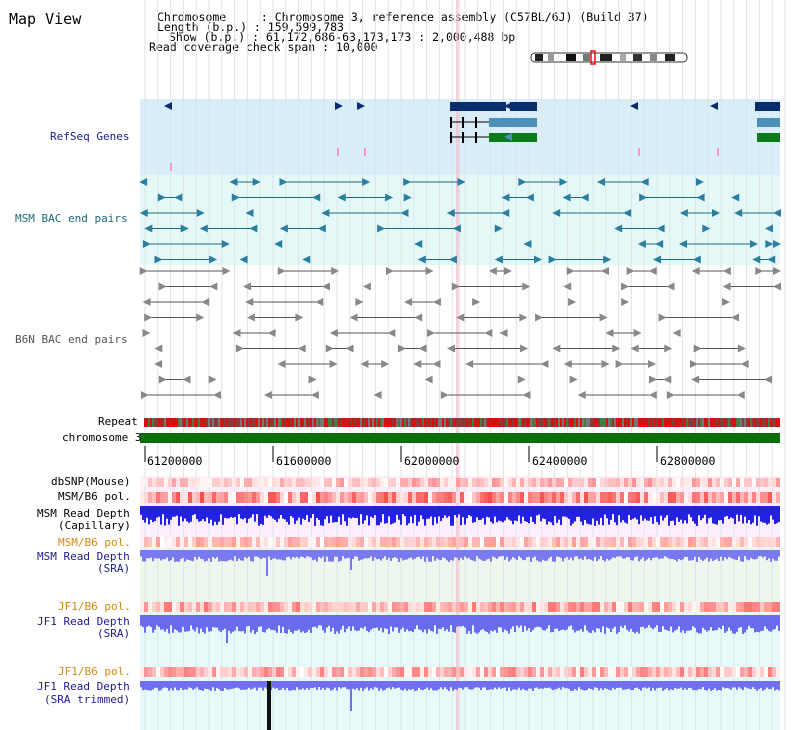 The height and width of the screenshot is (730, 800). Describe the element at coordinates (609, 57) in the screenshot. I see `chromosome-ideogram` at that location.